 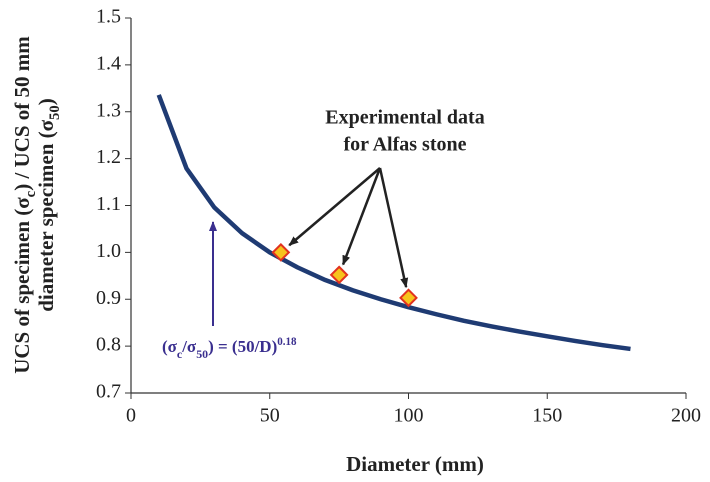 I want to click on text-part: ), so click(x=46, y=101).